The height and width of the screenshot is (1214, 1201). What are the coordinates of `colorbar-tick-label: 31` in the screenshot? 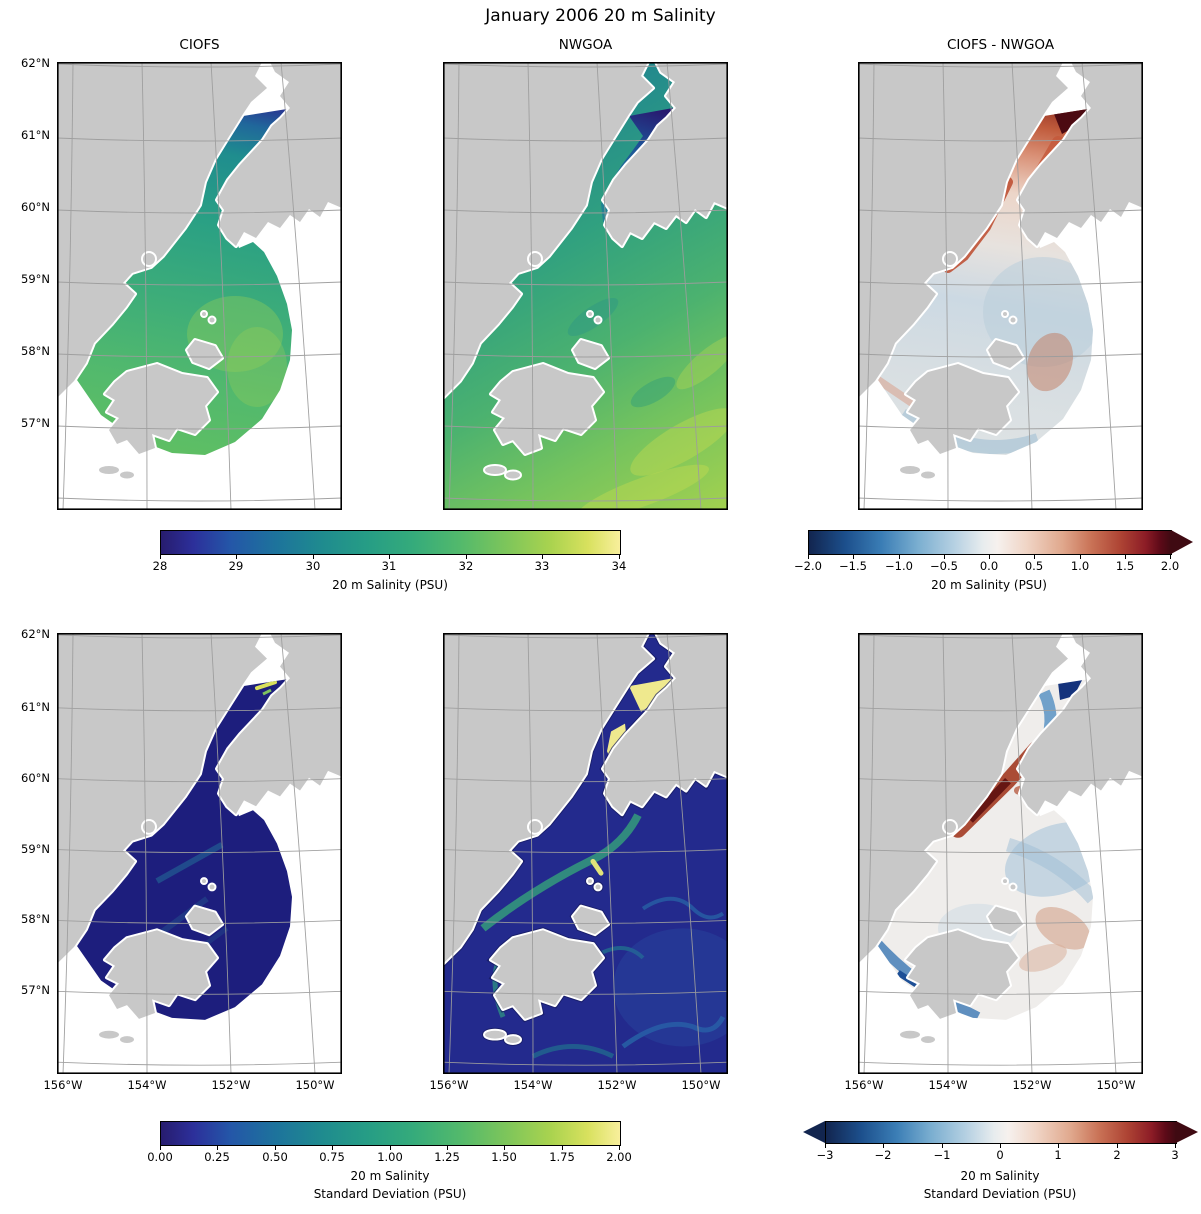 It's located at (389, 566).